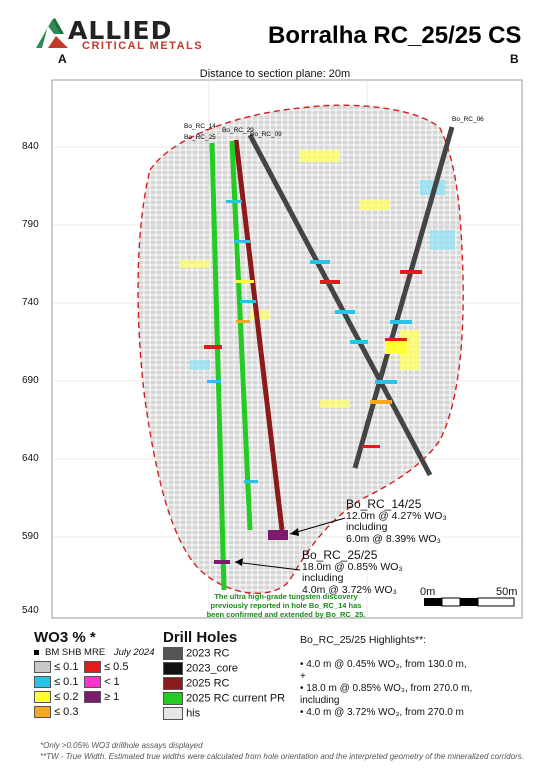 The height and width of the screenshot is (778, 550). What do you see at coordinates (286, 596) in the screenshot?
I see `discovery-note-line: The ultra high-grade tungsten discovery` at bounding box center [286, 596].